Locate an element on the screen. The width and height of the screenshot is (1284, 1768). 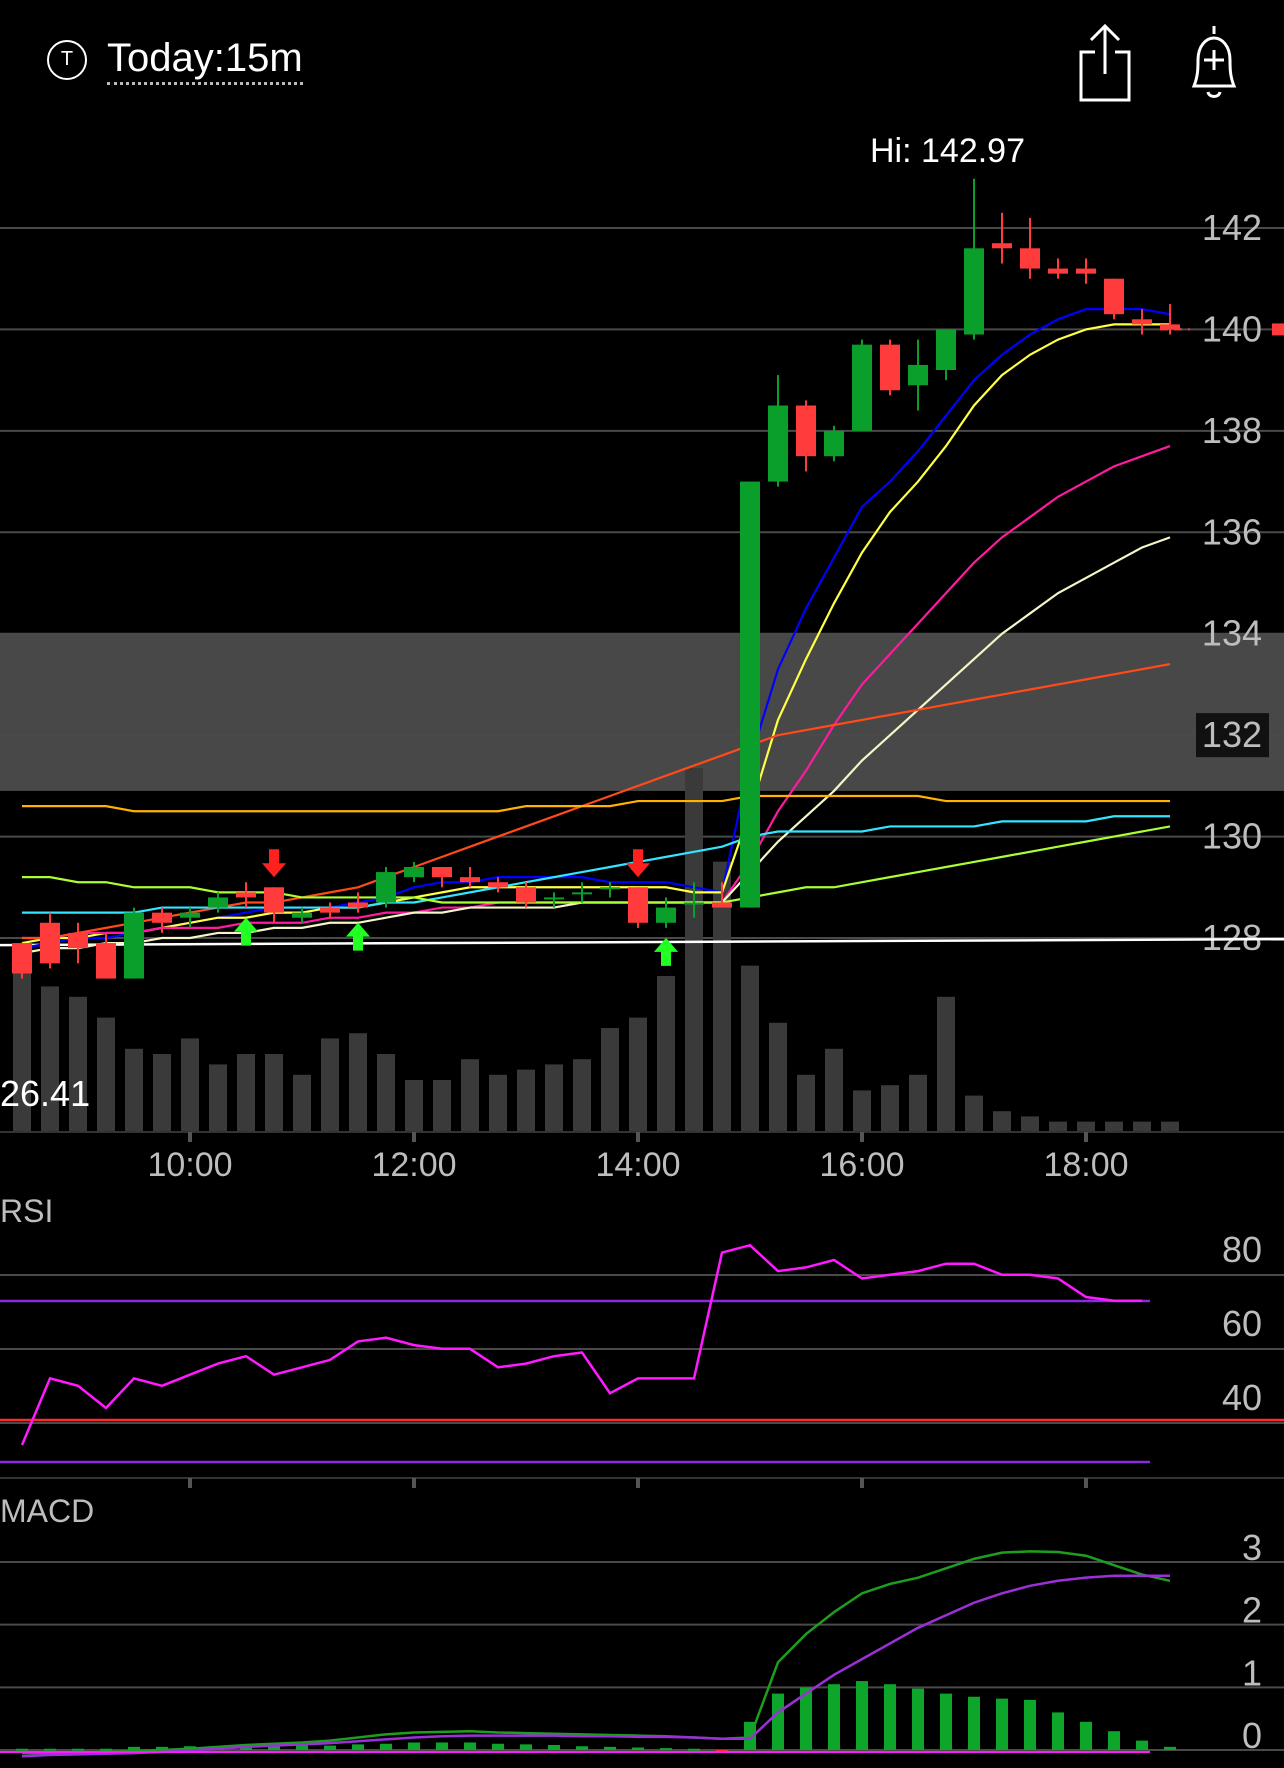
macd-tick-label: 2 is located at coordinates (1252, 1610).